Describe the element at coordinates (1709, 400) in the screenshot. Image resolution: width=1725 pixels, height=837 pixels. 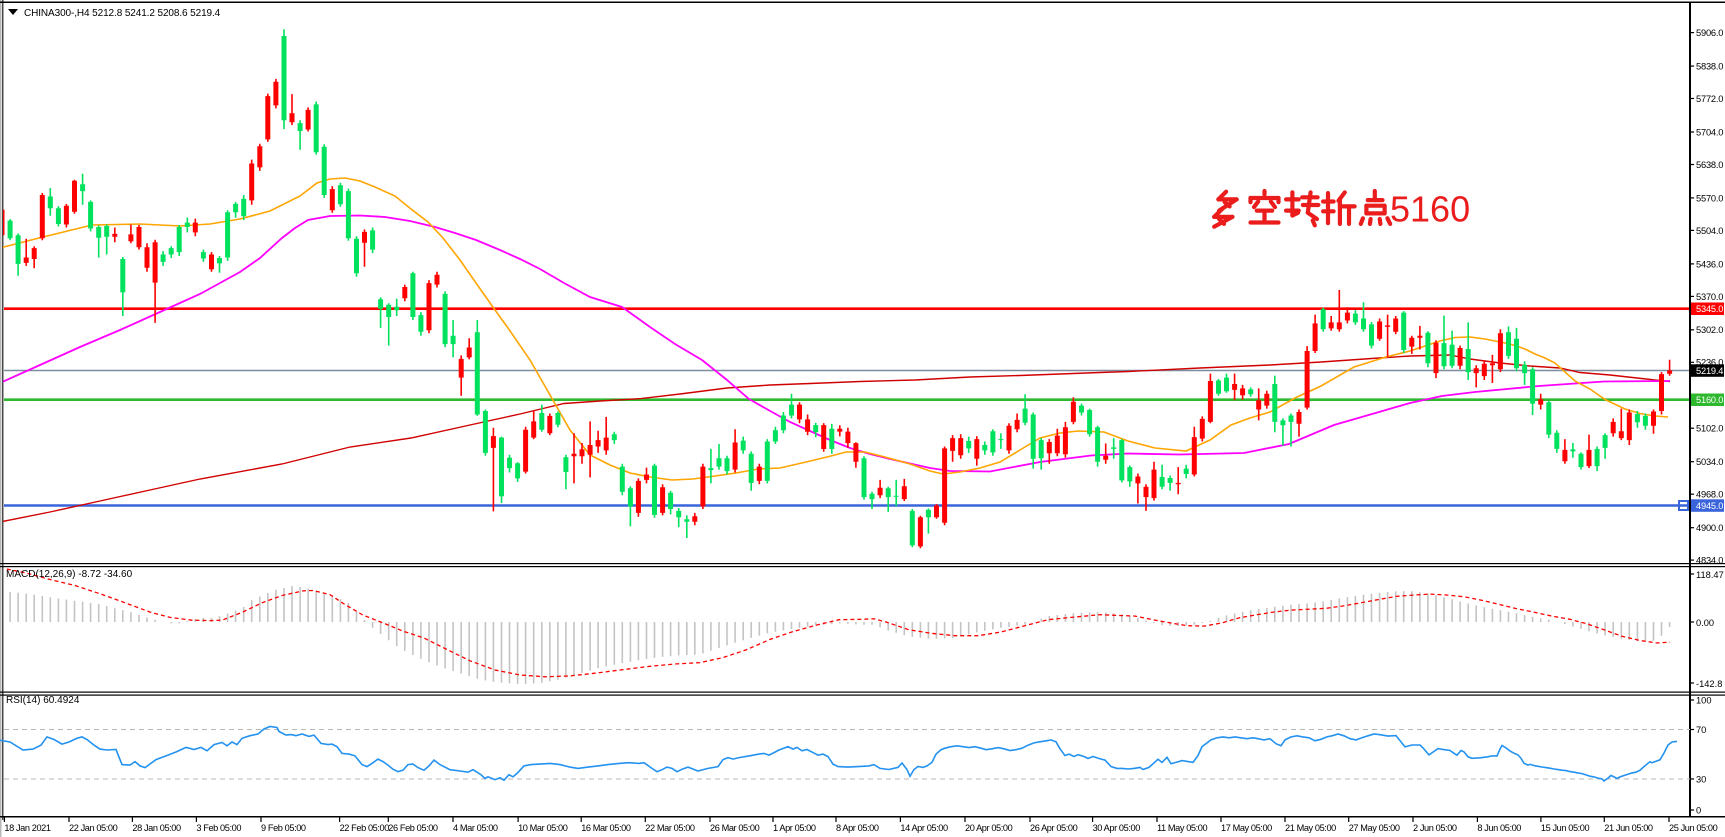
I see `svg-text: 5160.0` at that location.